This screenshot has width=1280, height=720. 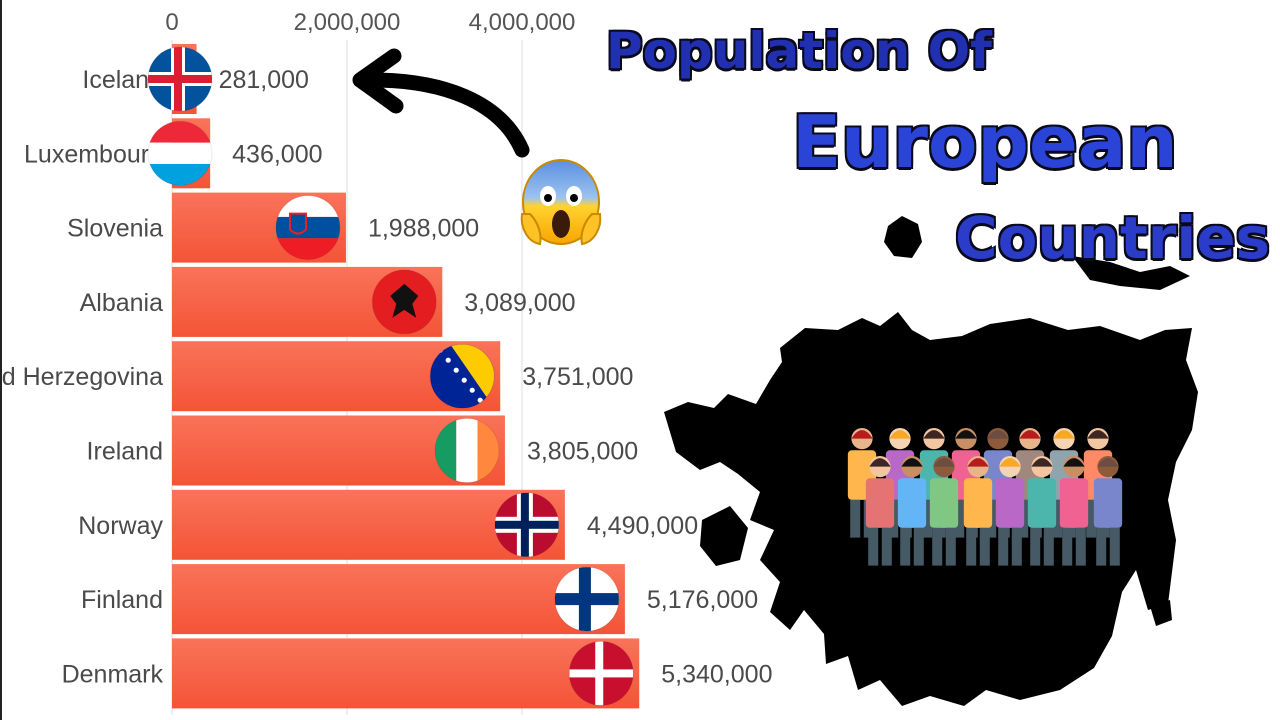 What do you see at coordinates (120, 526) in the screenshot?
I see `category-label: Norway` at bounding box center [120, 526].